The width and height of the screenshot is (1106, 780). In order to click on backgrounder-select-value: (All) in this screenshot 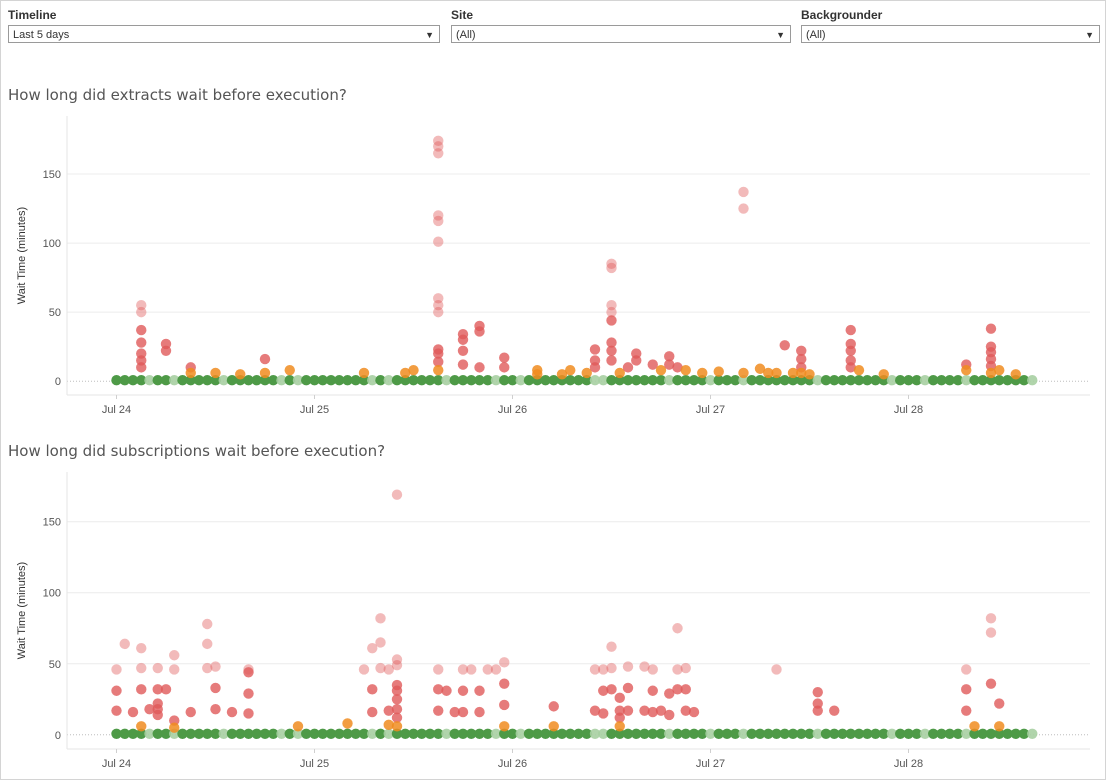, I will do `click(816, 35)`.